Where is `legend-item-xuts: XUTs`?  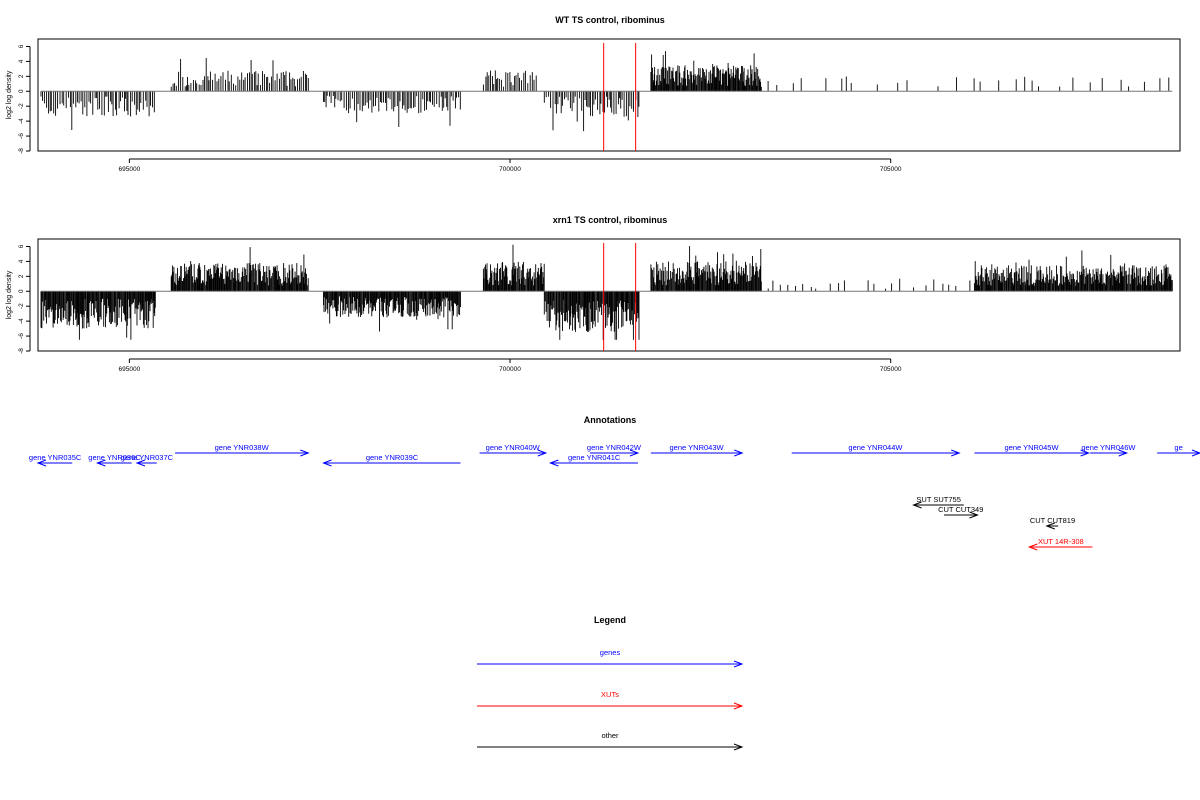 legend-item-xuts: XUTs is located at coordinates (610, 700).